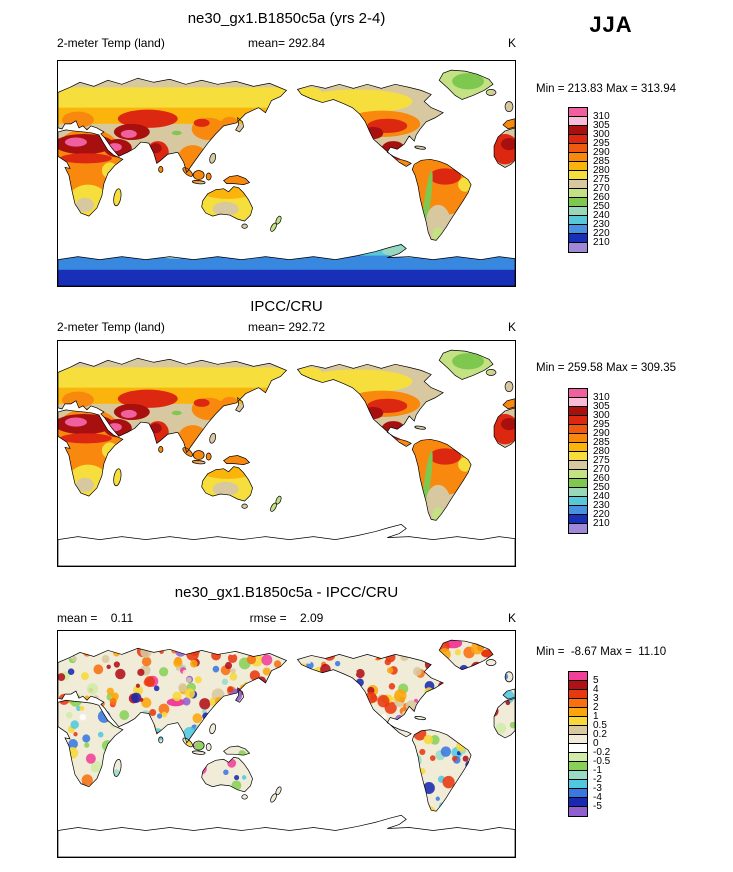 This screenshot has height=872, width=733. What do you see at coordinates (95, 618) in the screenshot?
I see `mean-value-label: mean = 0.11` at bounding box center [95, 618].